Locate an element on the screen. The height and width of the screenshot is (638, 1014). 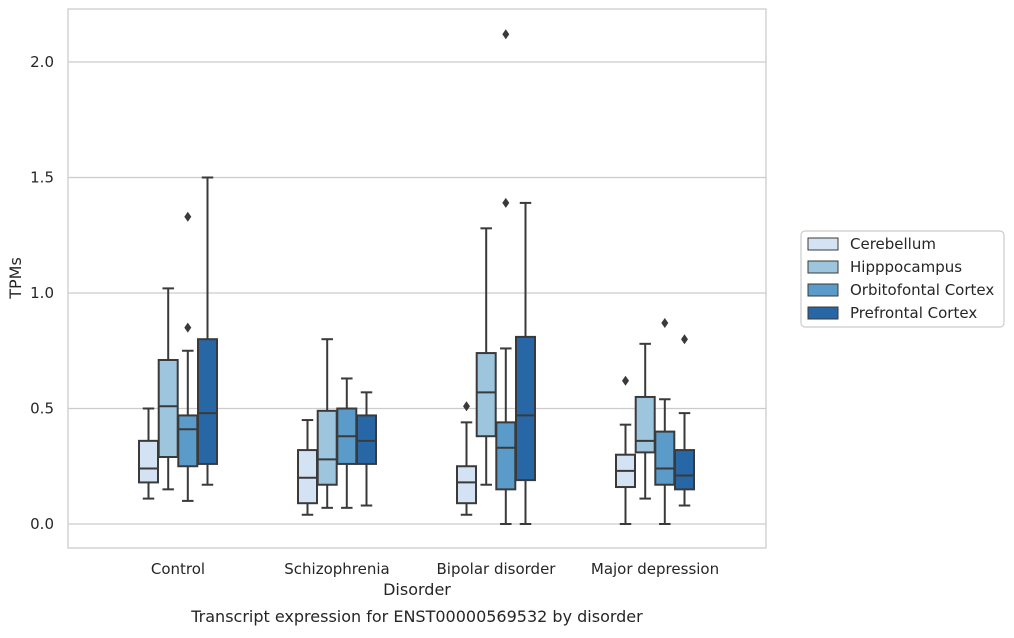
legend-label: Orbitofontal Cortex is located at coordinates (922, 290).